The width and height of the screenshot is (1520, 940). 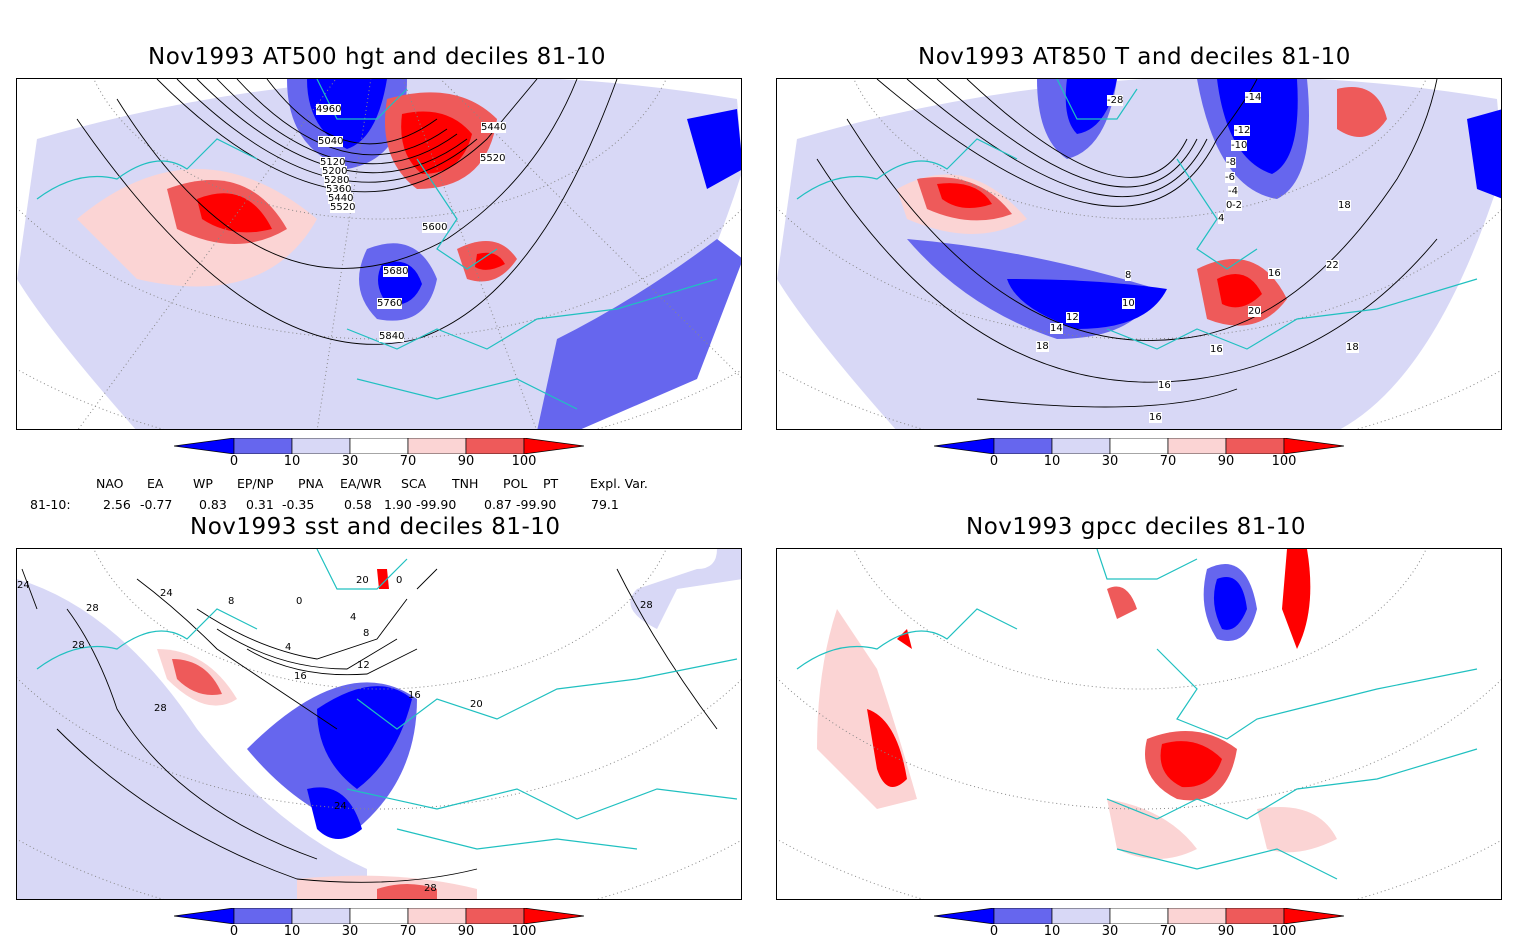 What do you see at coordinates (465, 483) in the screenshot?
I see `tele-header: TNH` at bounding box center [465, 483].